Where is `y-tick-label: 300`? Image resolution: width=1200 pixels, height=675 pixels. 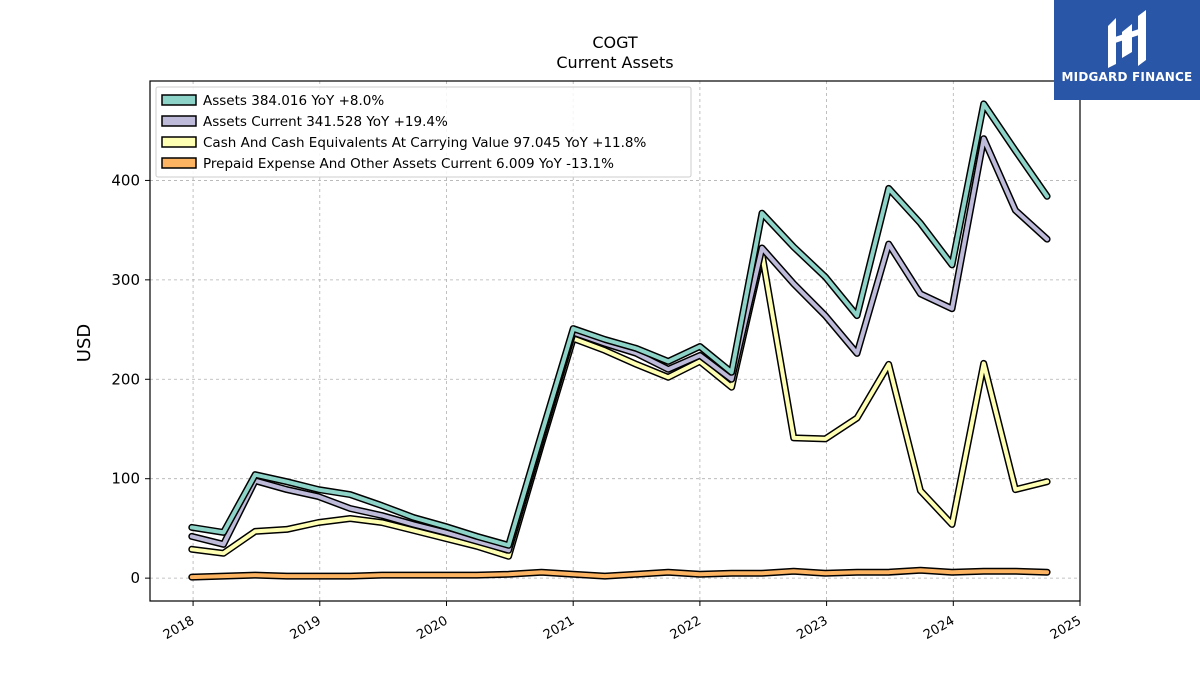 y-tick-label: 300 is located at coordinates (125, 280).